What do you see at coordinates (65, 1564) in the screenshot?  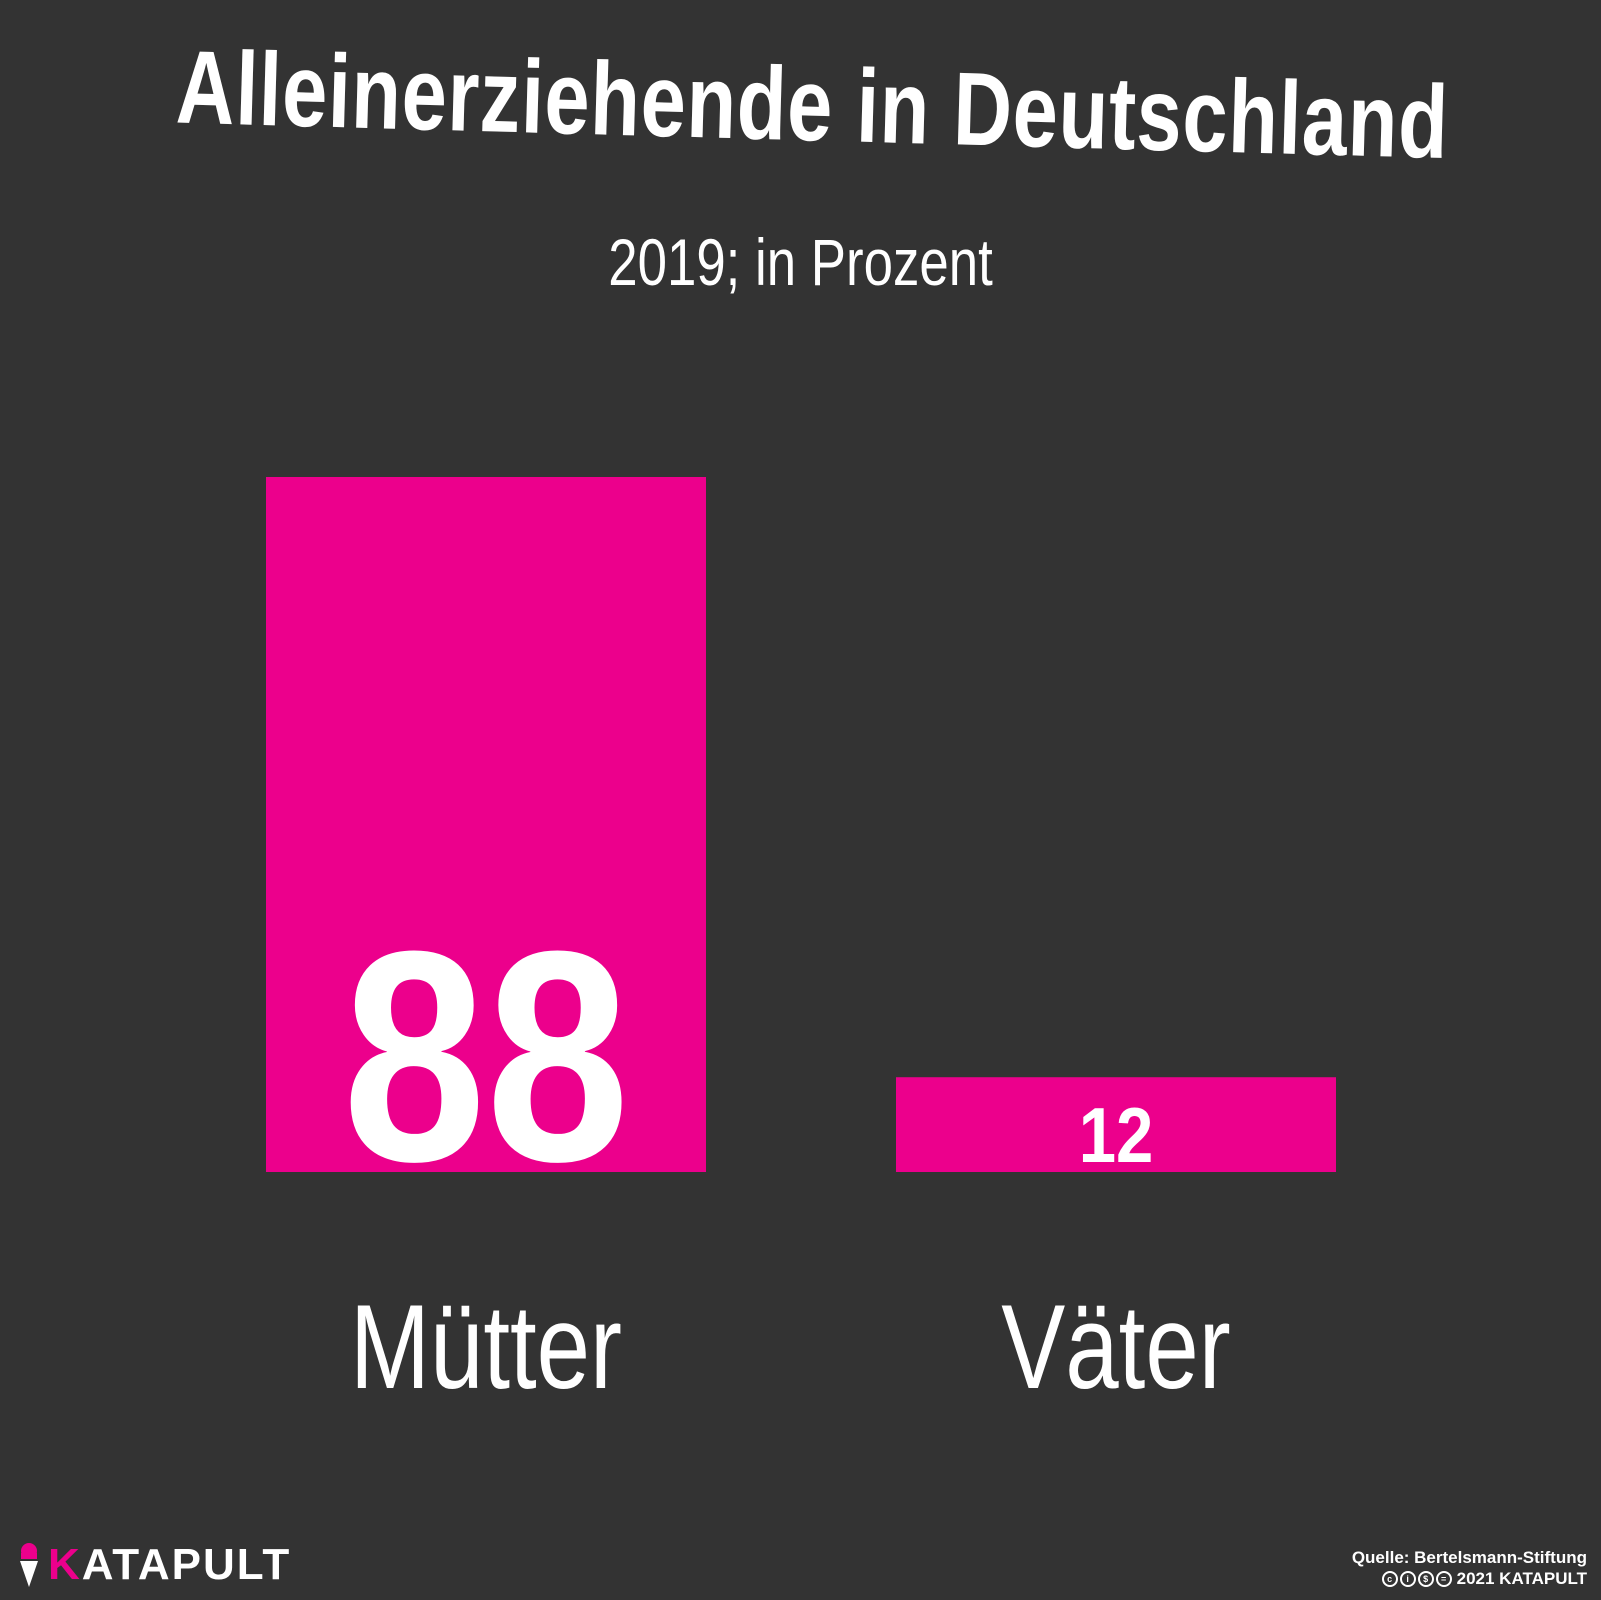 I see `brand-initial: K` at bounding box center [65, 1564].